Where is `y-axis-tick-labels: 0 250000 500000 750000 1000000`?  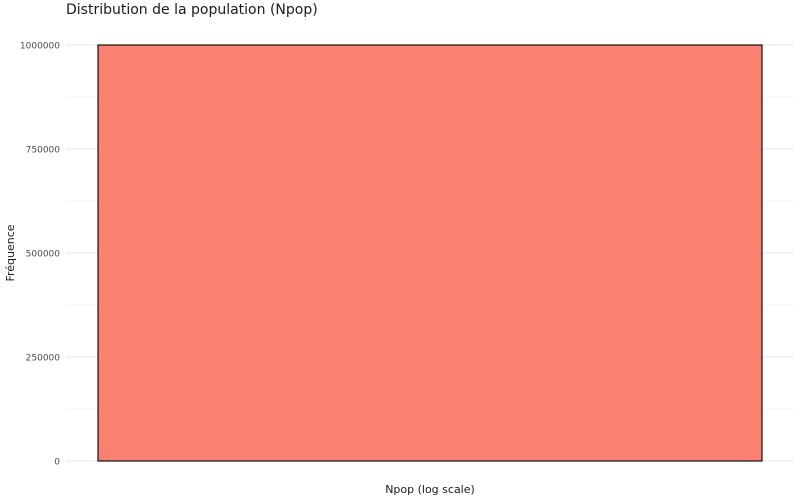 y-axis-tick-labels: 0 250000 500000 750000 1000000 is located at coordinates (40, 255).